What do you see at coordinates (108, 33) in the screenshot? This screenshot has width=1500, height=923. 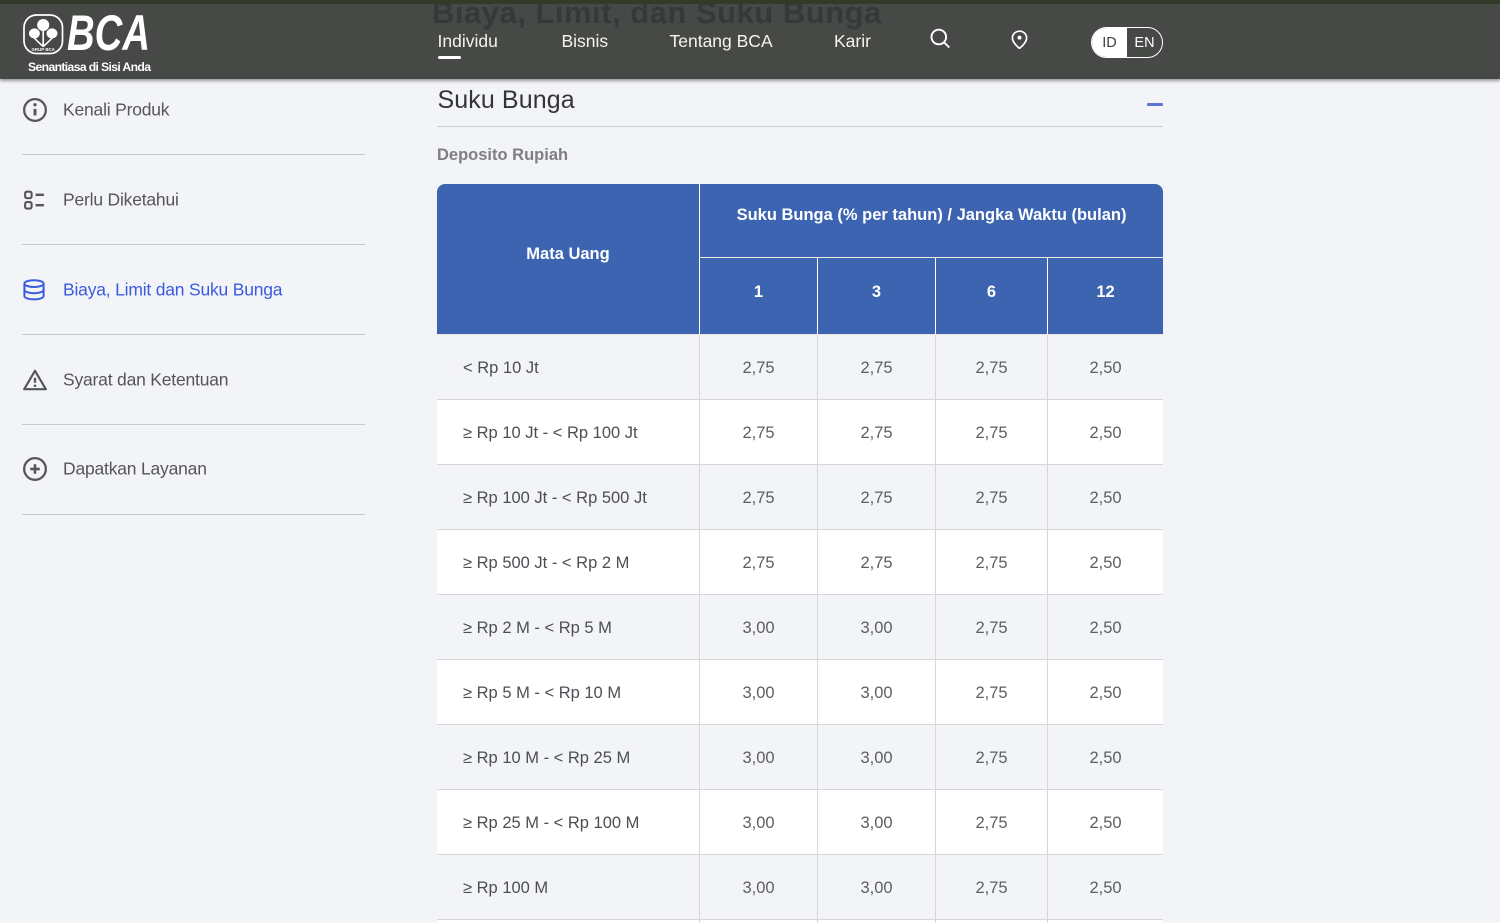 I see `svg-text: BCA` at bounding box center [108, 33].